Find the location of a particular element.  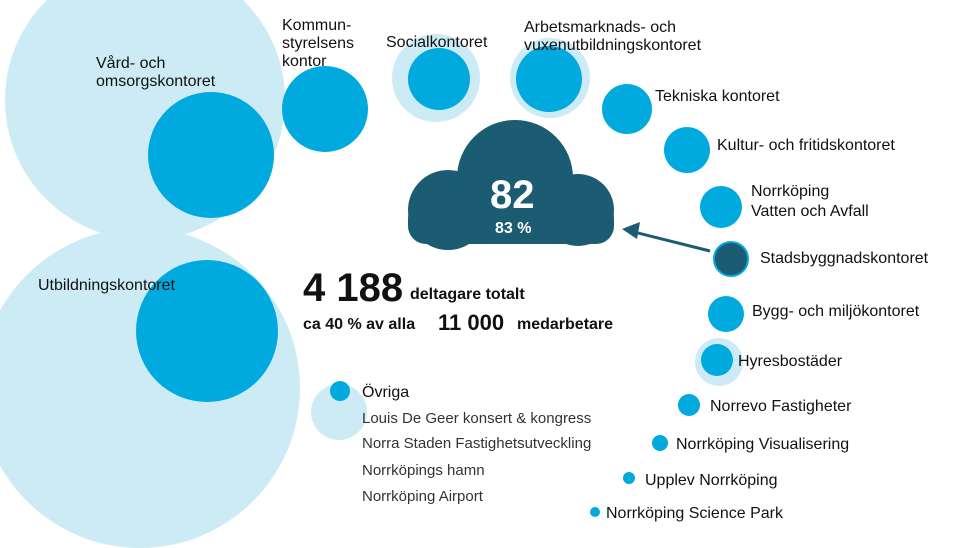

employees-label: medarbetare is located at coordinates (565, 324).